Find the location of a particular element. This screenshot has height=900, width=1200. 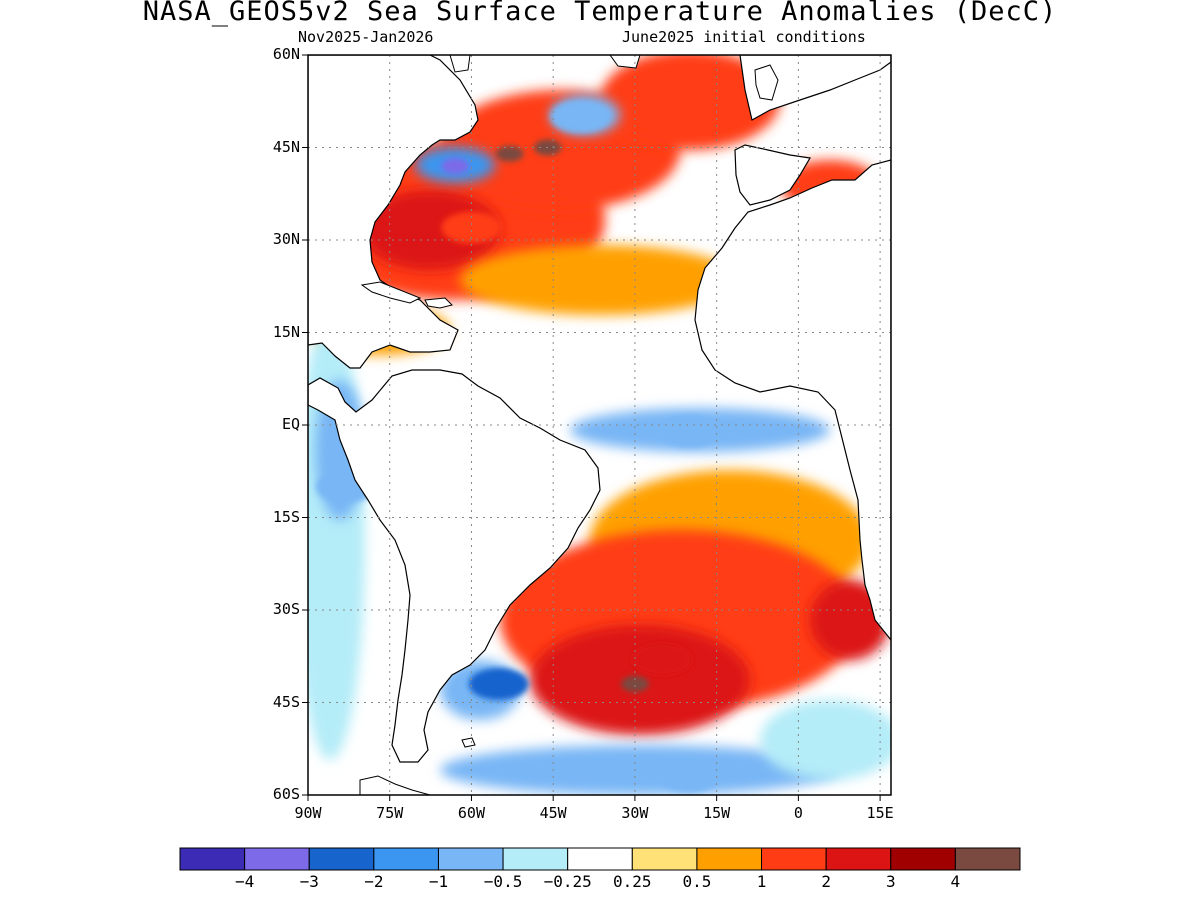

north-america-land is located at coordinates (393, 212).